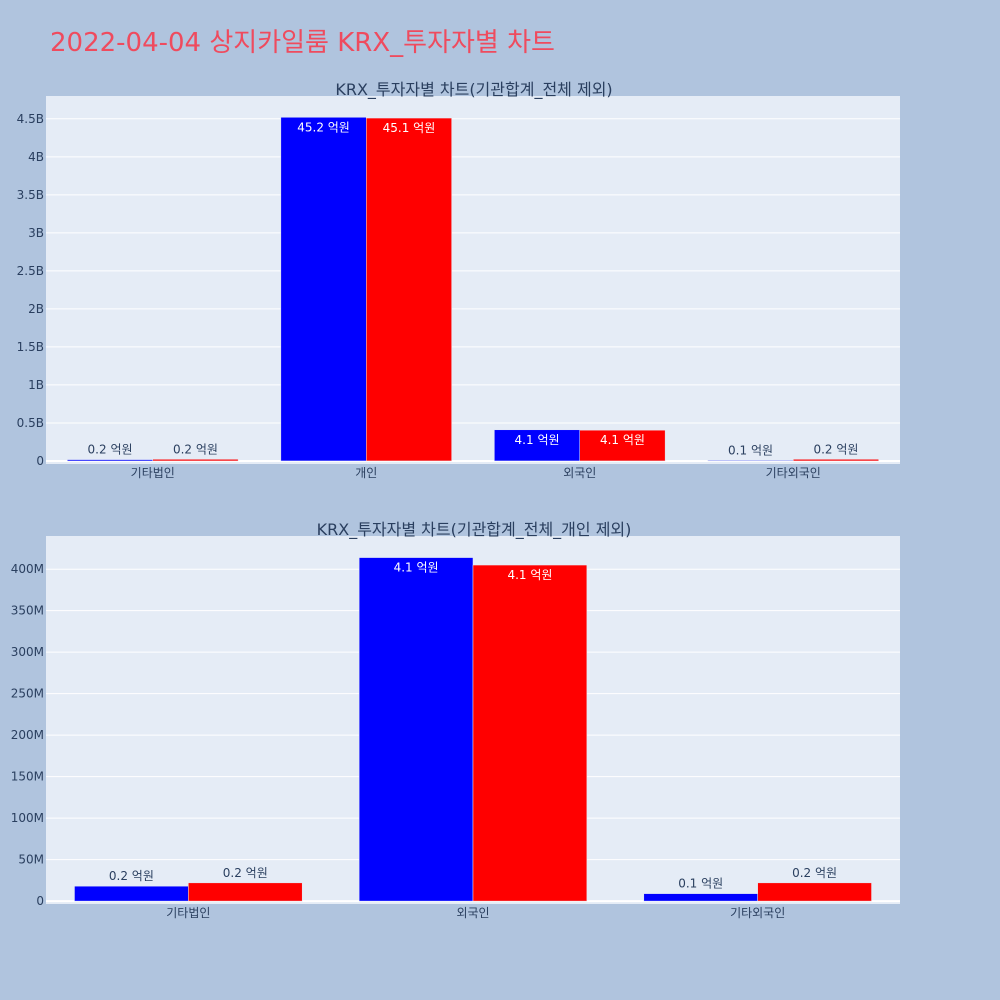 Image resolution: width=1000 pixels, height=1000 pixels. I want to click on y-tick-label: 3.5B, so click(30, 195).